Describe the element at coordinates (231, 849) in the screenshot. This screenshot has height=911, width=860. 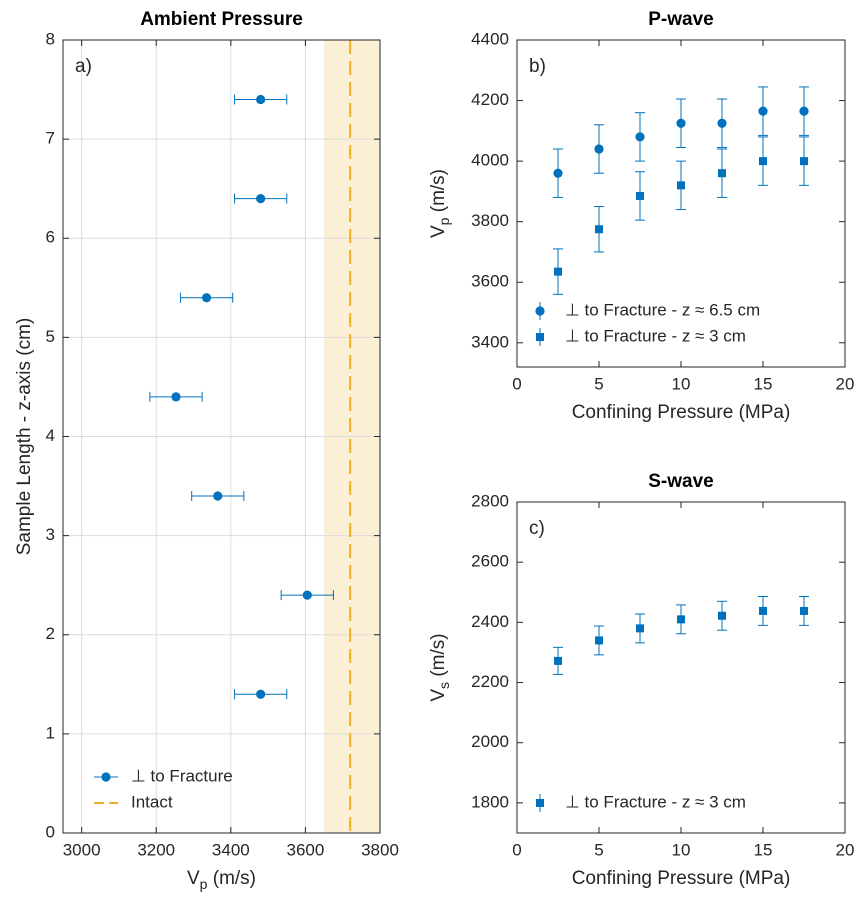
I see `x-tick-label: 3400` at that location.